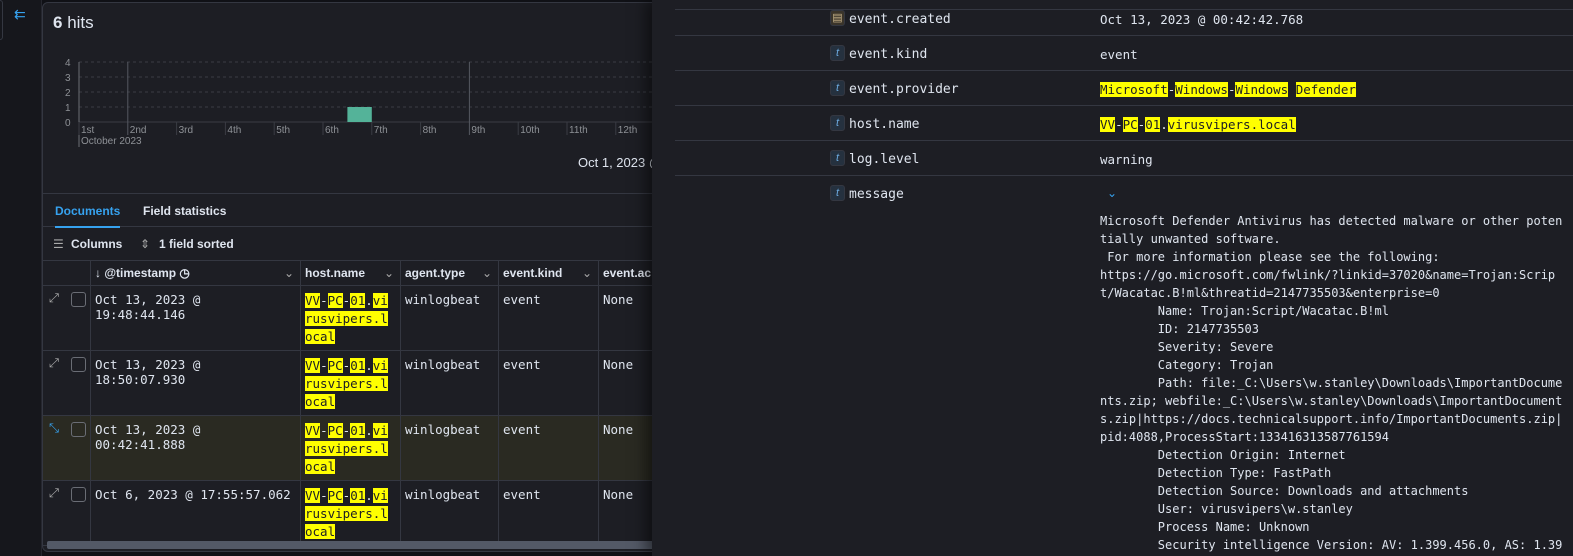 The image size is (1573, 556). I want to click on x-tick-label: 4th, so click(234, 130).